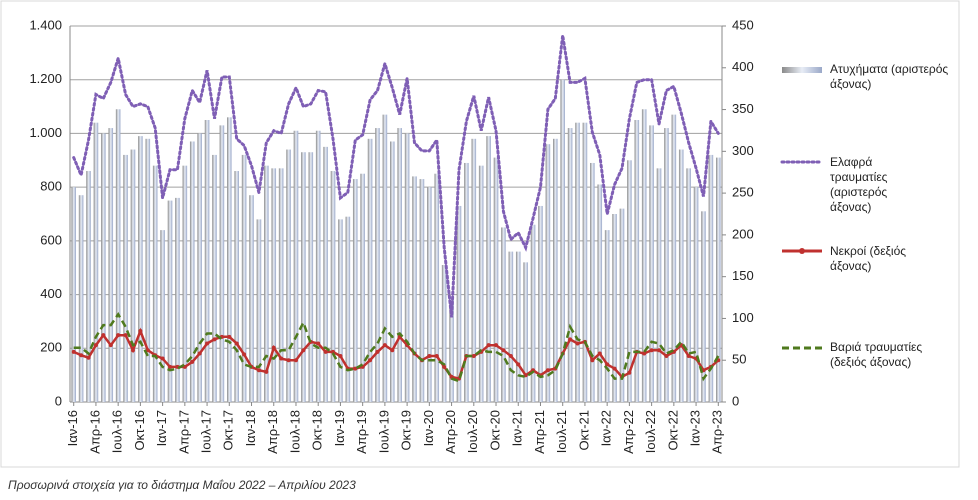  Describe the element at coordinates (802, 251) in the screenshot. I see `legend-swatch` at that location.